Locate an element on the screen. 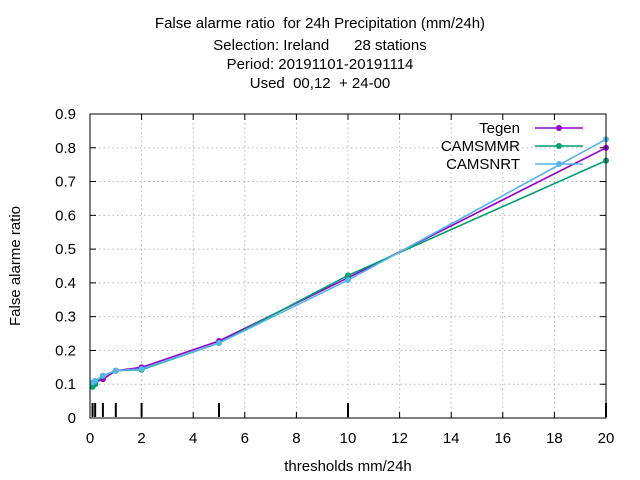 The width and height of the screenshot is (640, 480). x-tick-label: 4 is located at coordinates (193, 438).